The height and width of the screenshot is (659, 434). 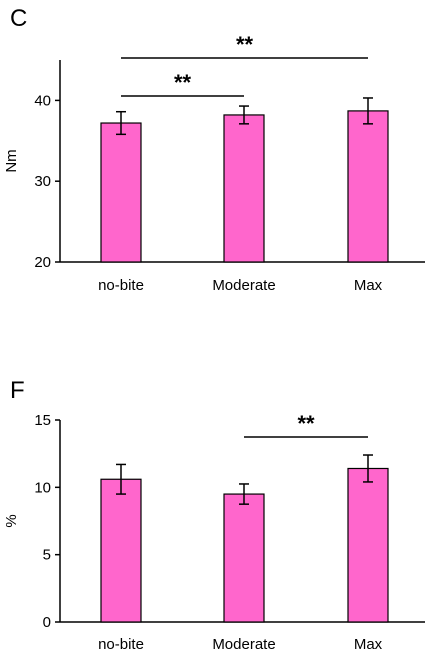 I want to click on chart-1-bar-Max, so click(x=368, y=186).